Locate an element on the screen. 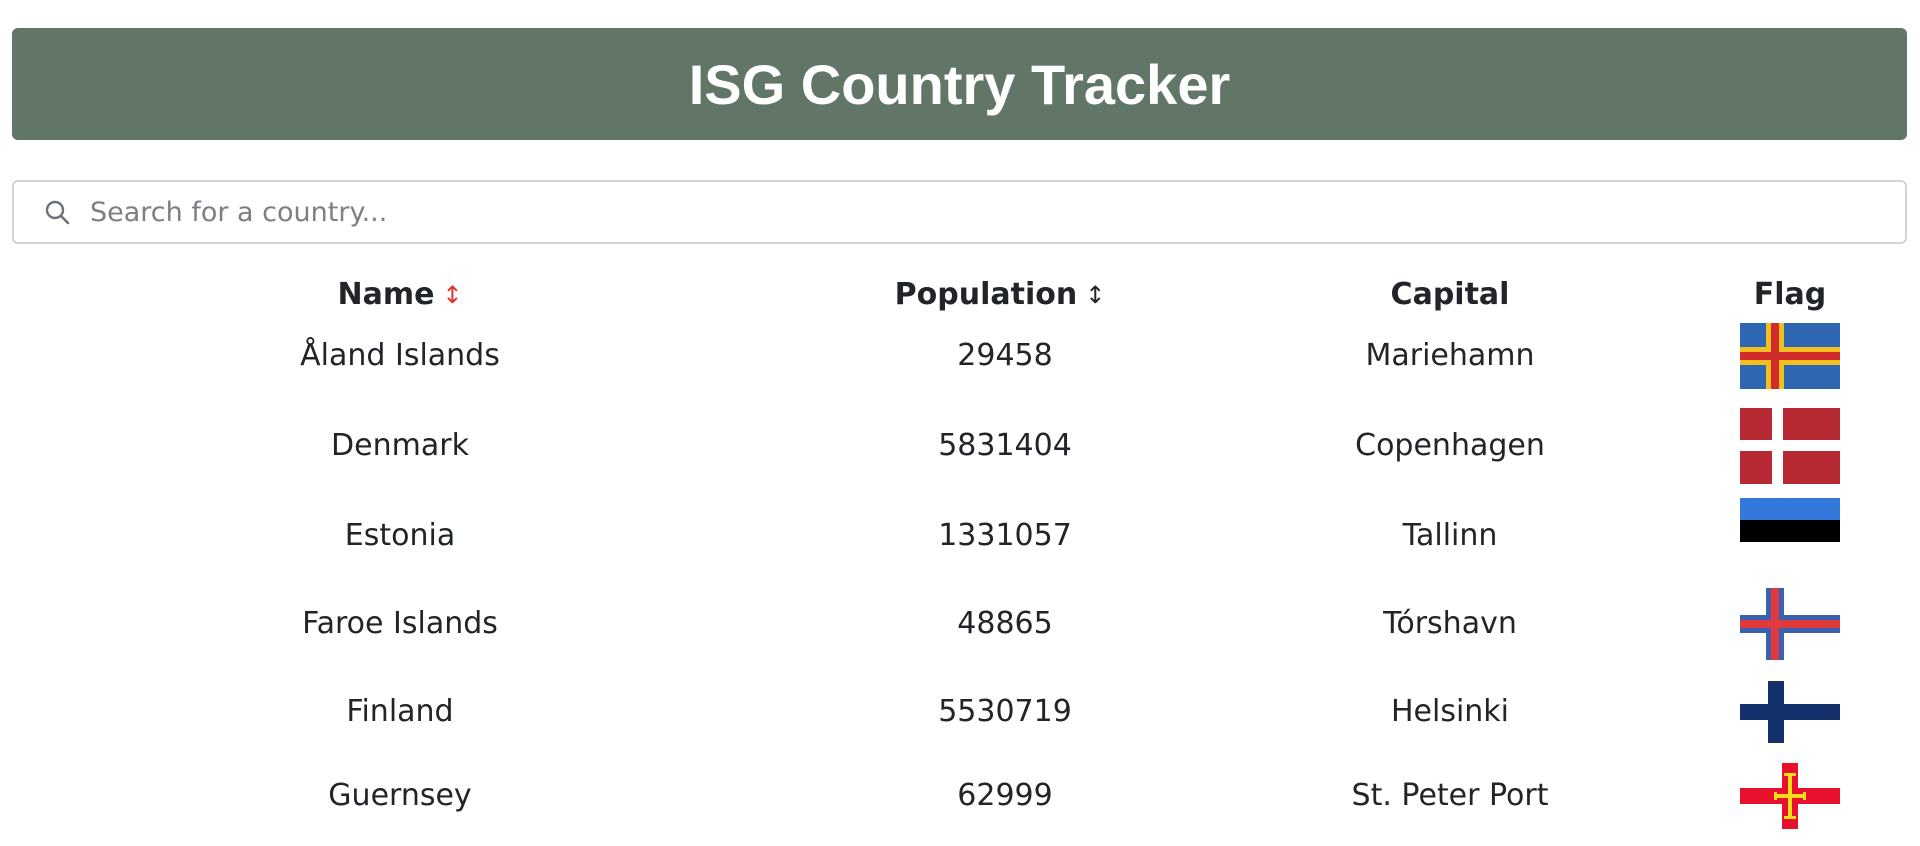 Image resolution: width=1920 pixels, height=846 pixels. table-row: Denmark 5831404 Copenhagen is located at coordinates (960, 446).